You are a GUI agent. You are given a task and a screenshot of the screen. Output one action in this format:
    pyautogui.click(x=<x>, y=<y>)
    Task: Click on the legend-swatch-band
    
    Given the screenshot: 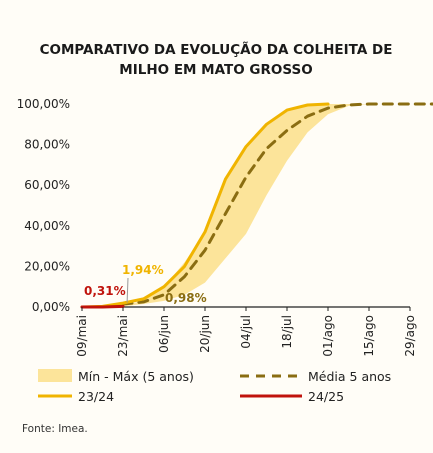 What is the action you would take?
    pyautogui.click(x=55, y=375)
    